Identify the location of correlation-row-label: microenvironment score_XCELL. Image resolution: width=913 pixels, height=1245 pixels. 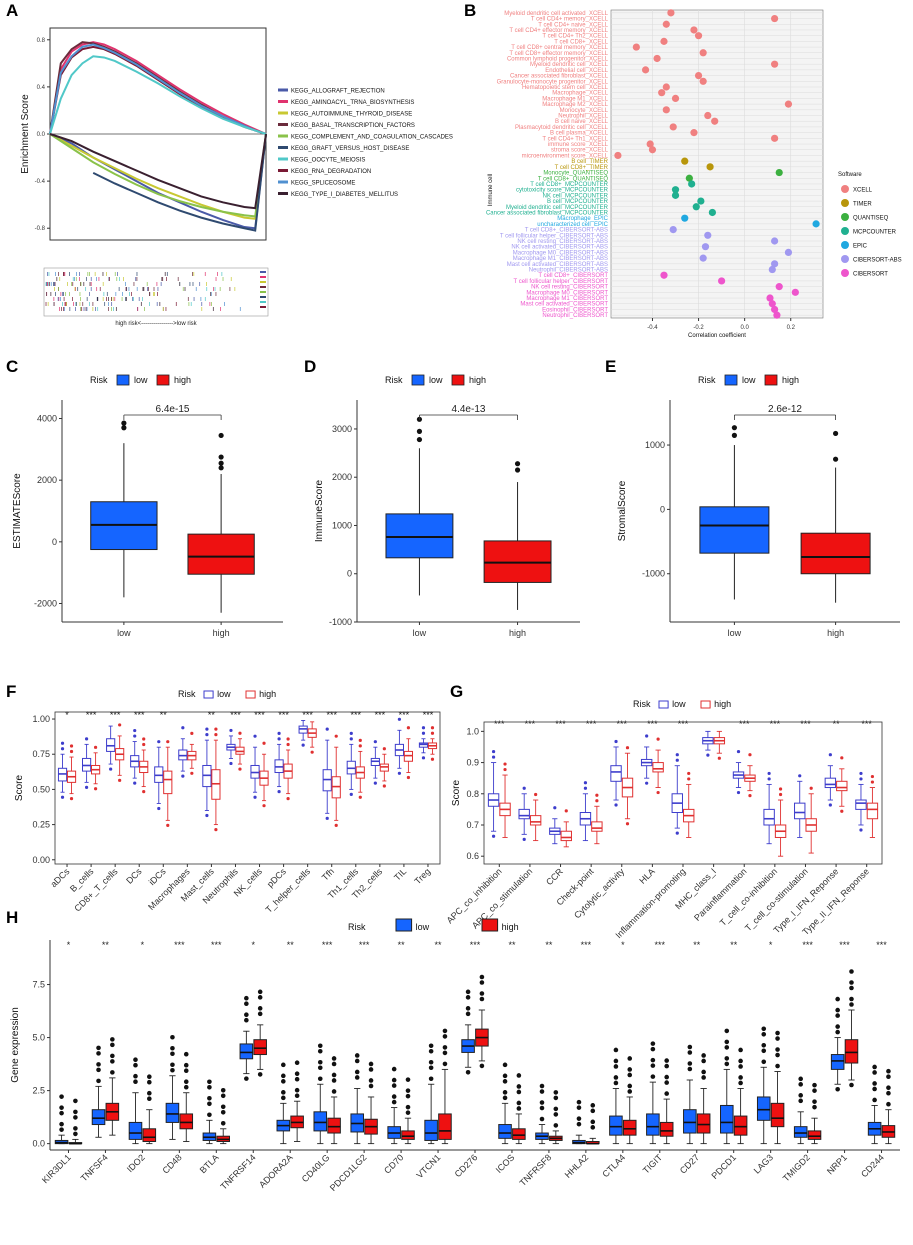
(565, 156).